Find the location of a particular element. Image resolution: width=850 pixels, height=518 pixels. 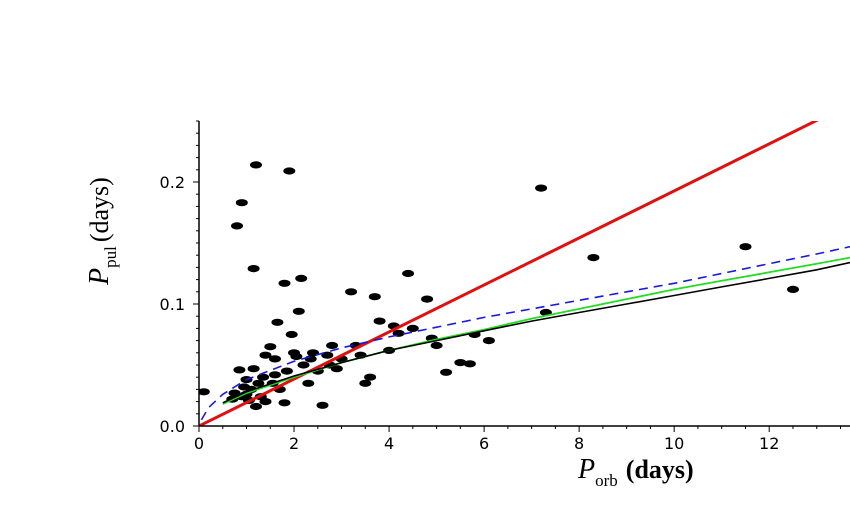

x-tick-label: 6 is located at coordinates (484, 443).